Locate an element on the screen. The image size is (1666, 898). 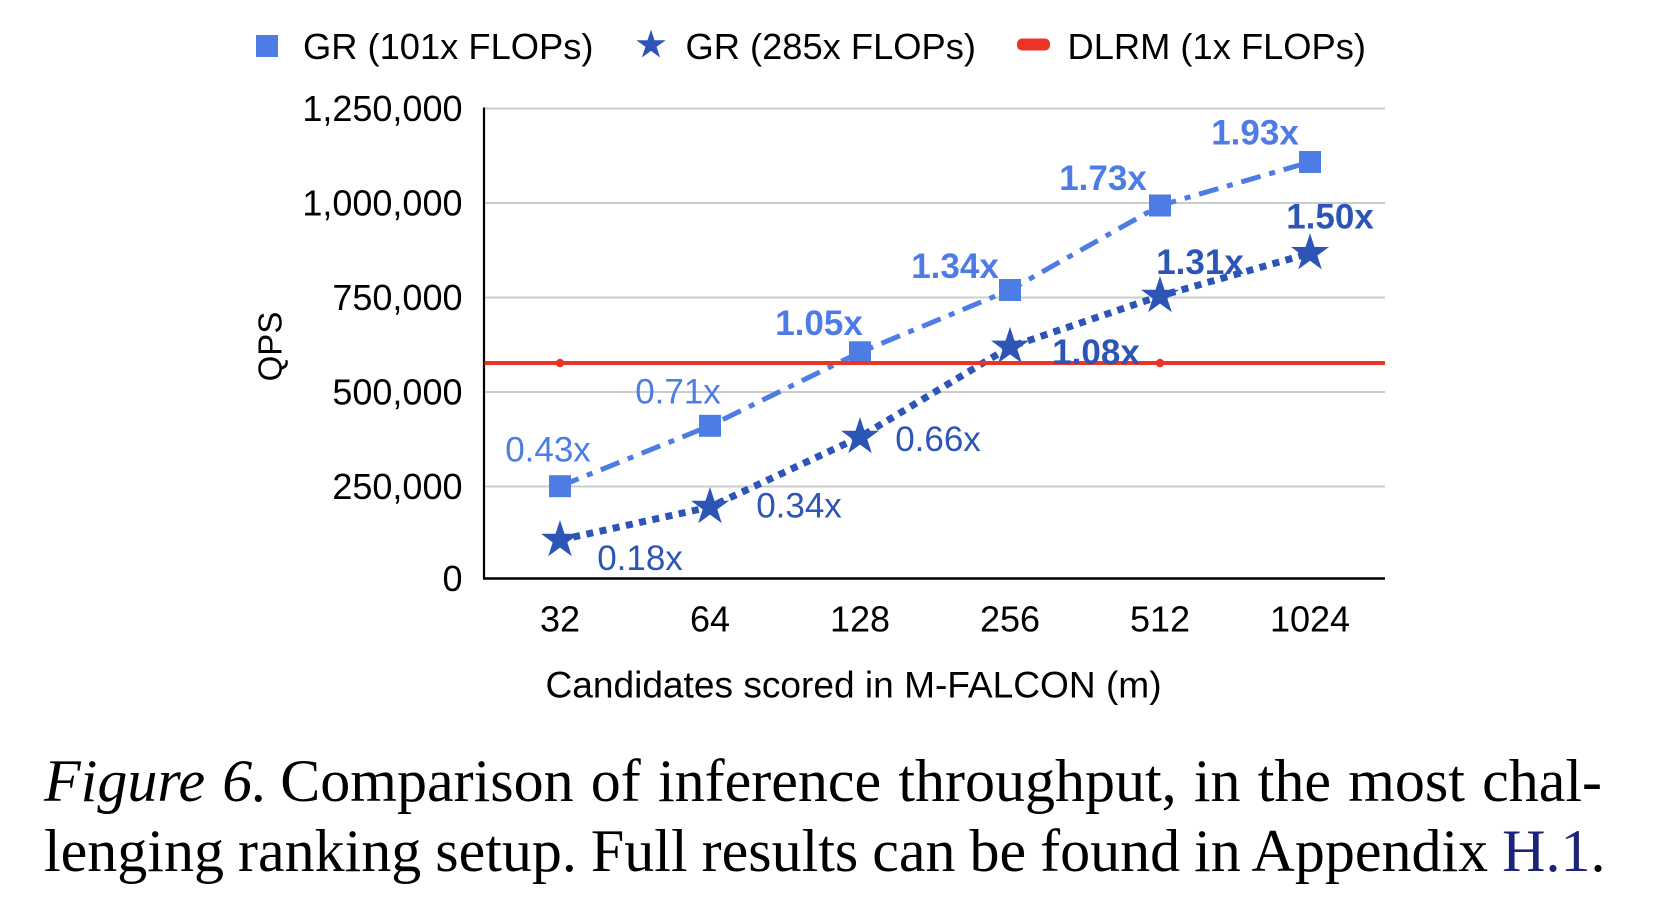
svg-text: 750,000 is located at coordinates (397, 297).